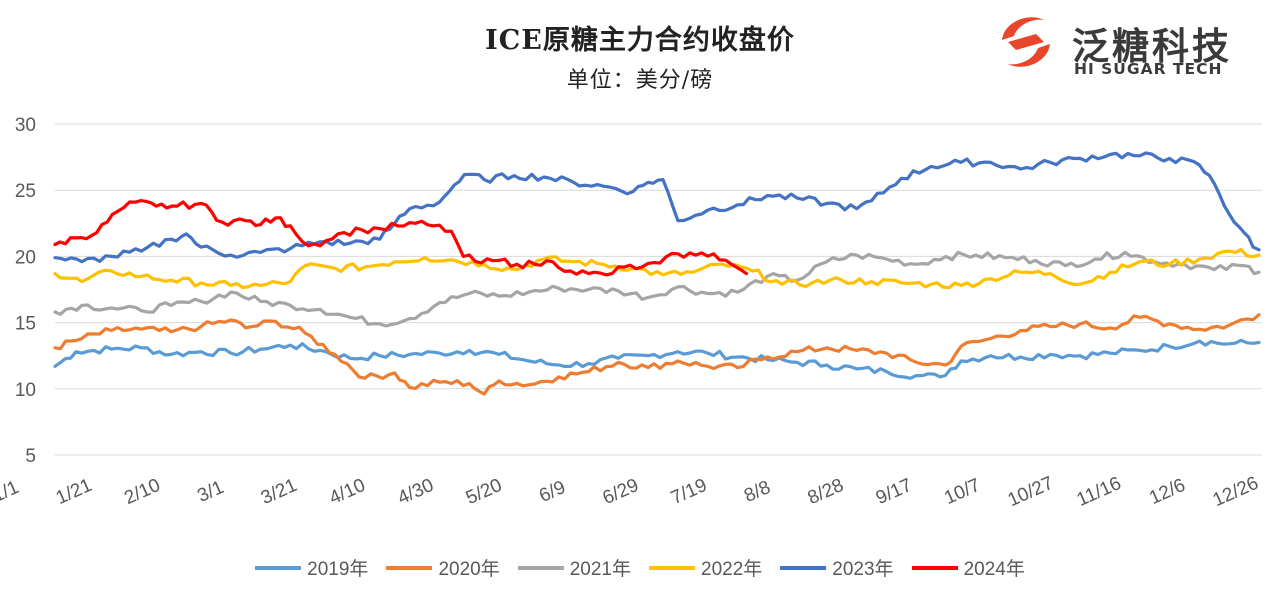 The width and height of the screenshot is (1280, 599). I want to click on legend-item: 2024年, so click(968, 567).